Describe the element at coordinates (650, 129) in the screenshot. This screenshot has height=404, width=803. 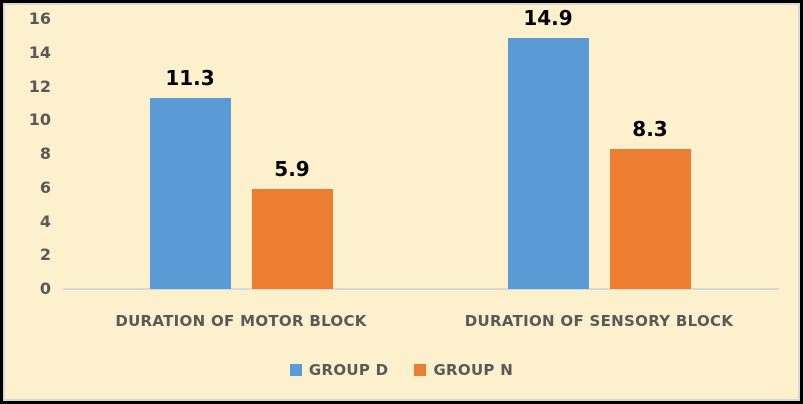
I see `bar-value-label: 8.3` at that location.